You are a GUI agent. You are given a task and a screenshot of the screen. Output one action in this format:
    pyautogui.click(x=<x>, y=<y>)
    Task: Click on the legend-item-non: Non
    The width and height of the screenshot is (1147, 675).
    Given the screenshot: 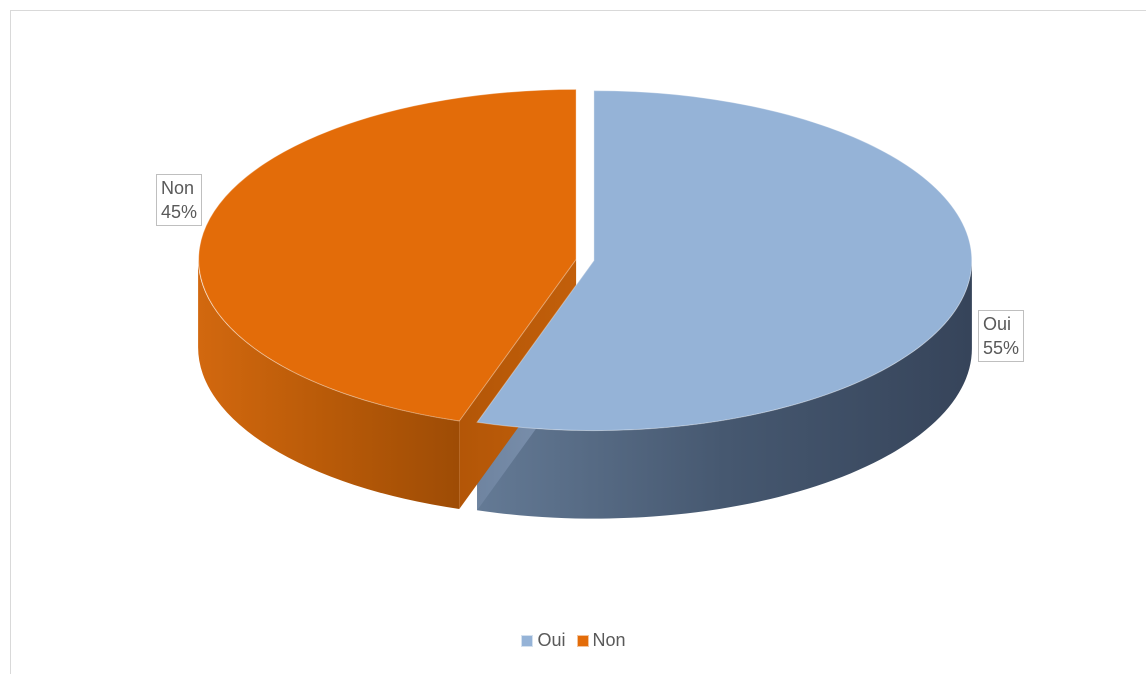 What is the action you would take?
    pyautogui.click(x=601, y=640)
    